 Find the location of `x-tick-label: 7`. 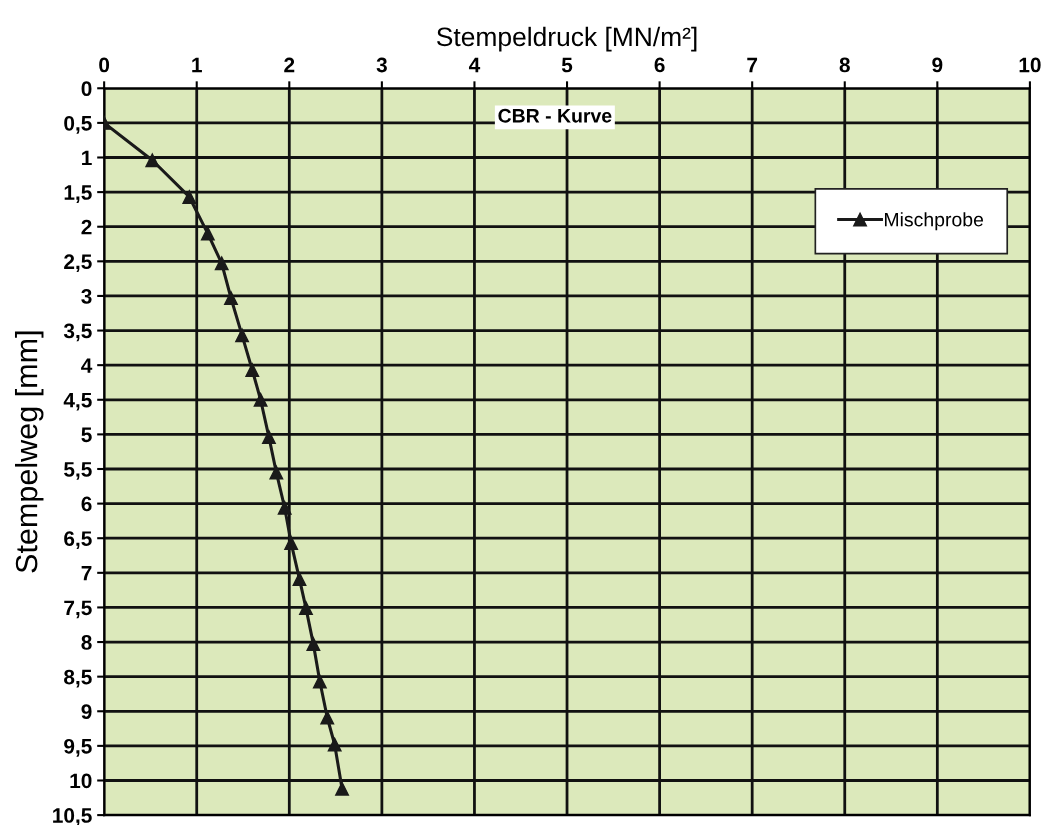

x-tick-label: 7 is located at coordinates (752, 65).